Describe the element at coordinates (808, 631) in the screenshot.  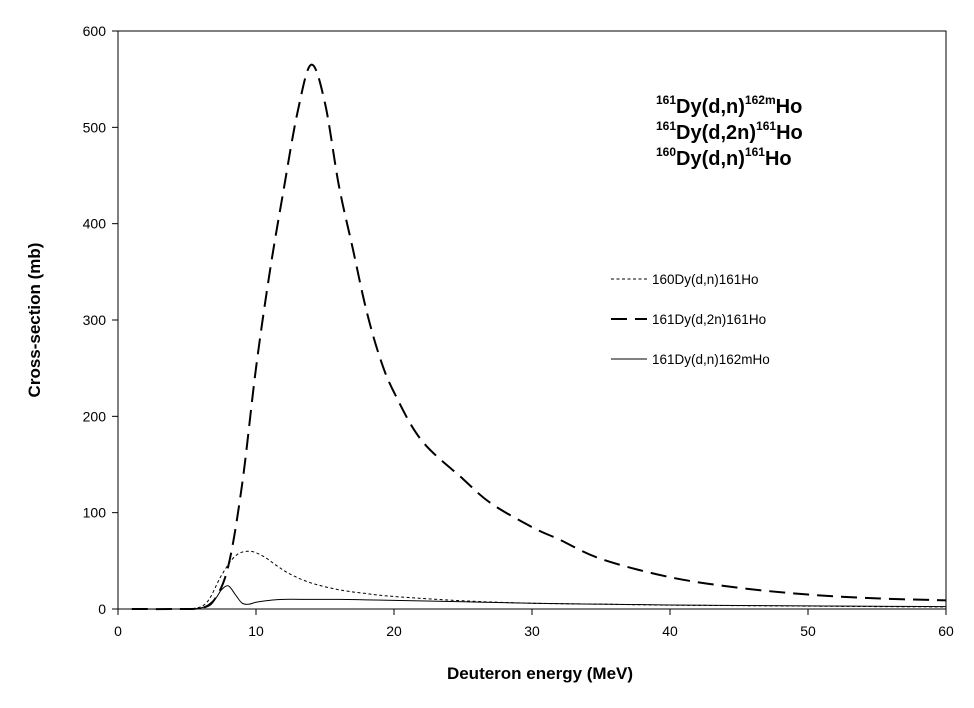
I see `x-tick-label: 50` at that location.